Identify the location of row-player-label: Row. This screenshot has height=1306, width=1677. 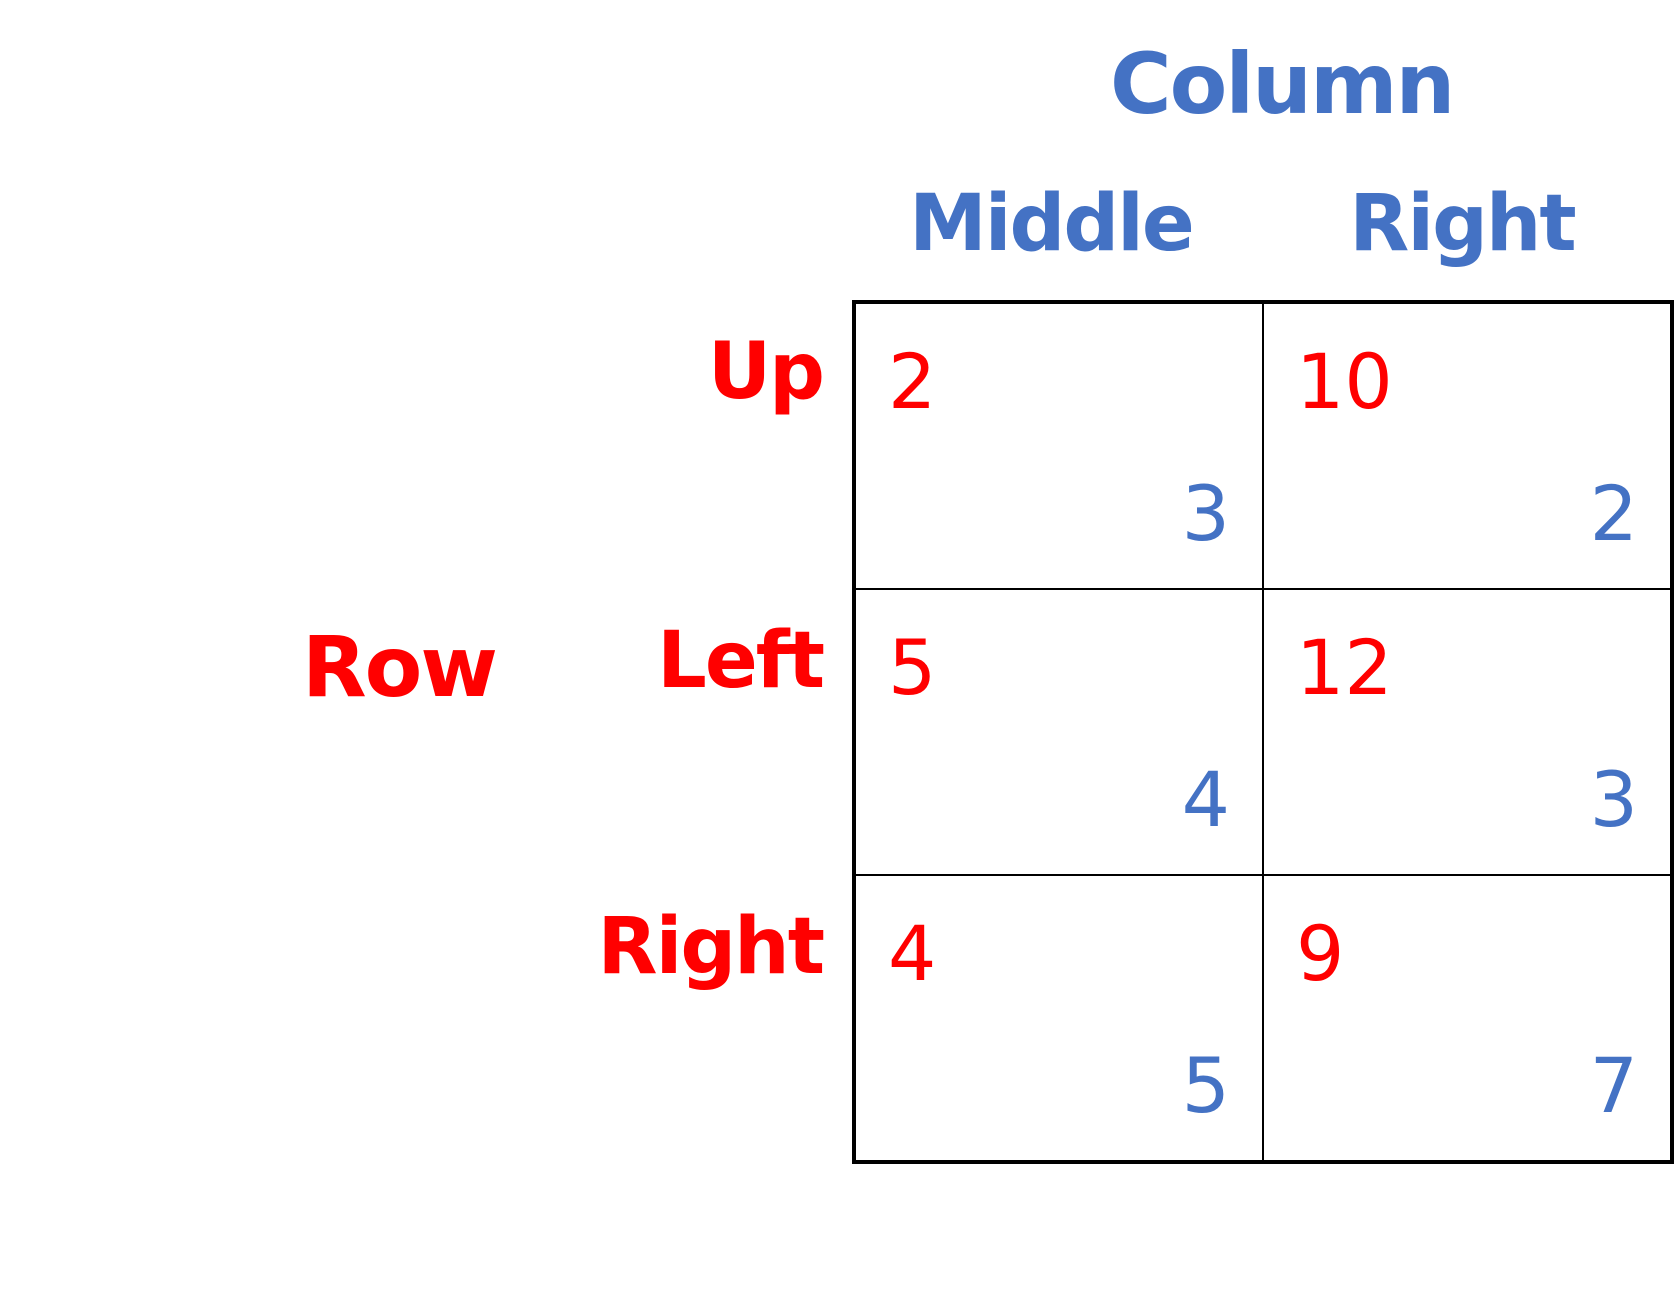
(400, 667).